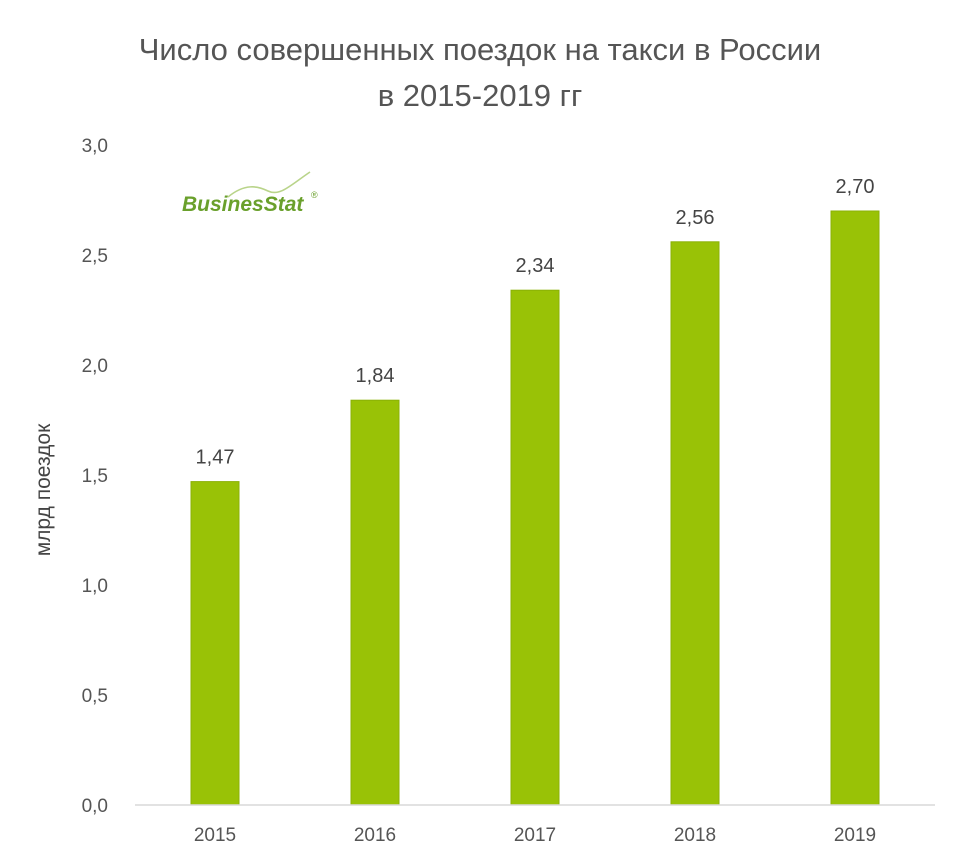 Image resolution: width=960 pixels, height=868 pixels. I want to click on x-tick-label-2017: 2017, so click(535, 835).